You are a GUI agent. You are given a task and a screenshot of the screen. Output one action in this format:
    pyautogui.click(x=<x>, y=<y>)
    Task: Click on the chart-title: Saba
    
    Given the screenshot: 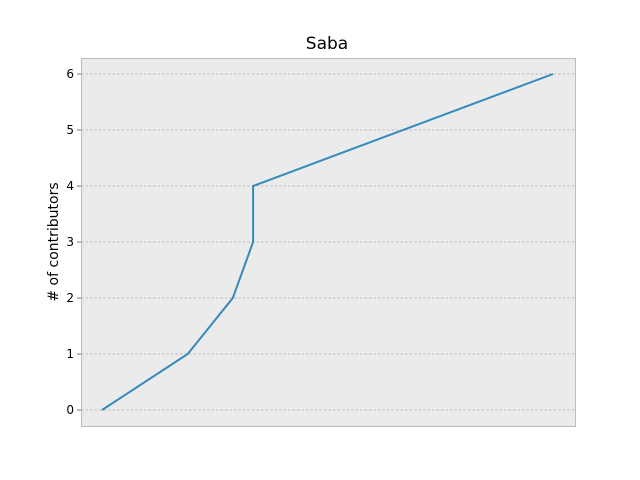 What is the action you would take?
    pyautogui.click(x=327, y=44)
    